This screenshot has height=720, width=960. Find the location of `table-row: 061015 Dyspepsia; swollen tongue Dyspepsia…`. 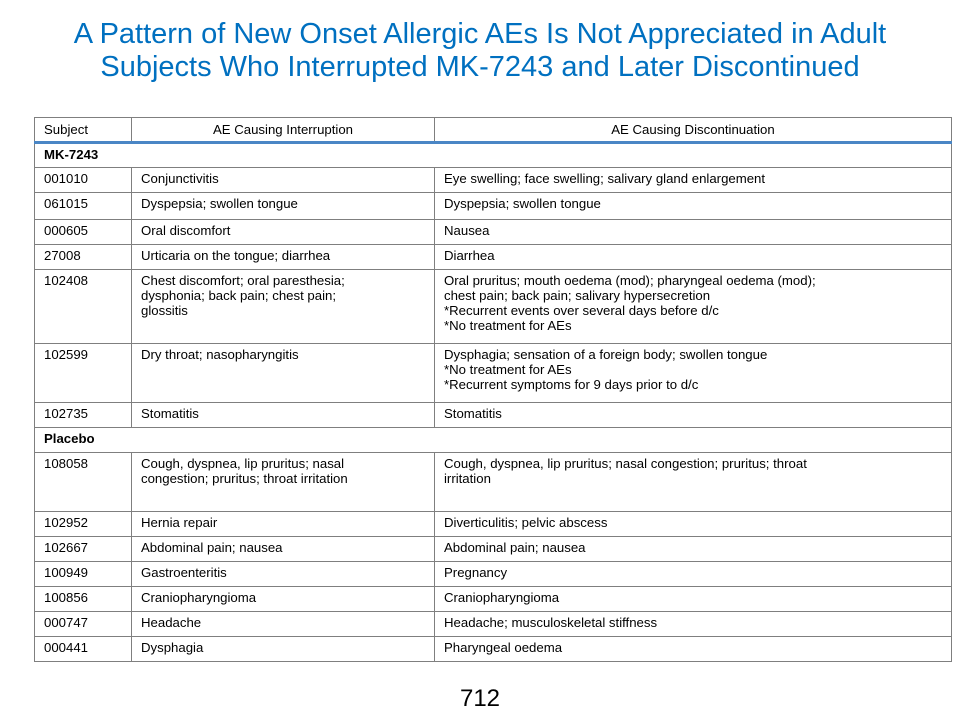

table-row: 061015 Dyspepsia; swollen tongue Dyspepsia… is located at coordinates (493, 206).